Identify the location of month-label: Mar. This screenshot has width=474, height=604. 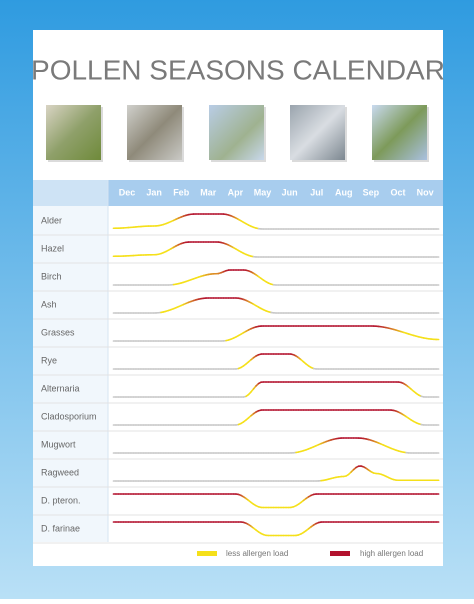
(208, 192).